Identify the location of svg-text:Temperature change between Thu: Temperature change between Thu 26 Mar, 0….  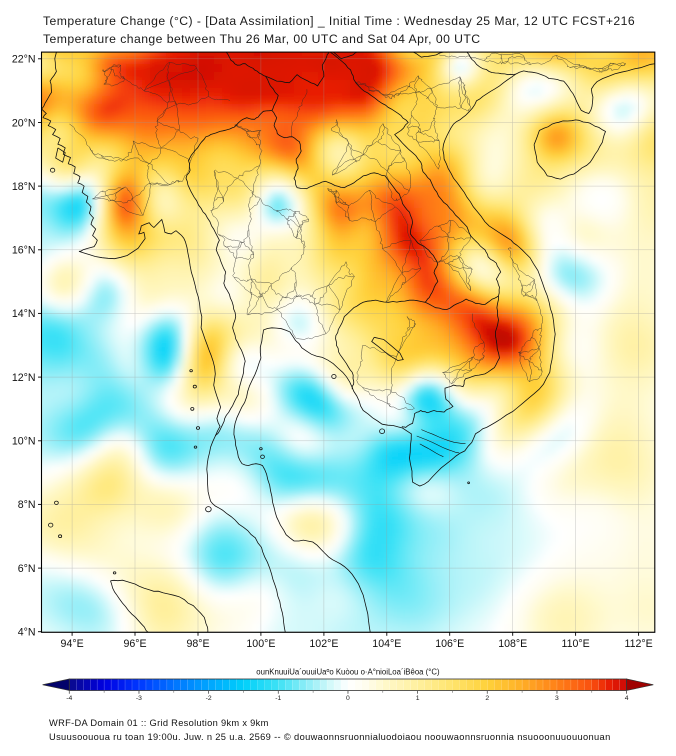
(262, 39).